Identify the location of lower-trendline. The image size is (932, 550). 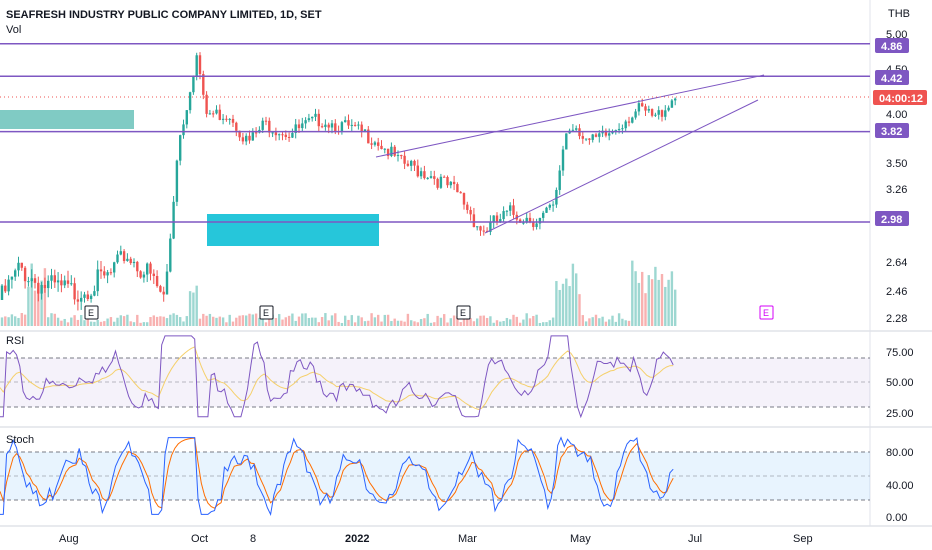
(621, 166).